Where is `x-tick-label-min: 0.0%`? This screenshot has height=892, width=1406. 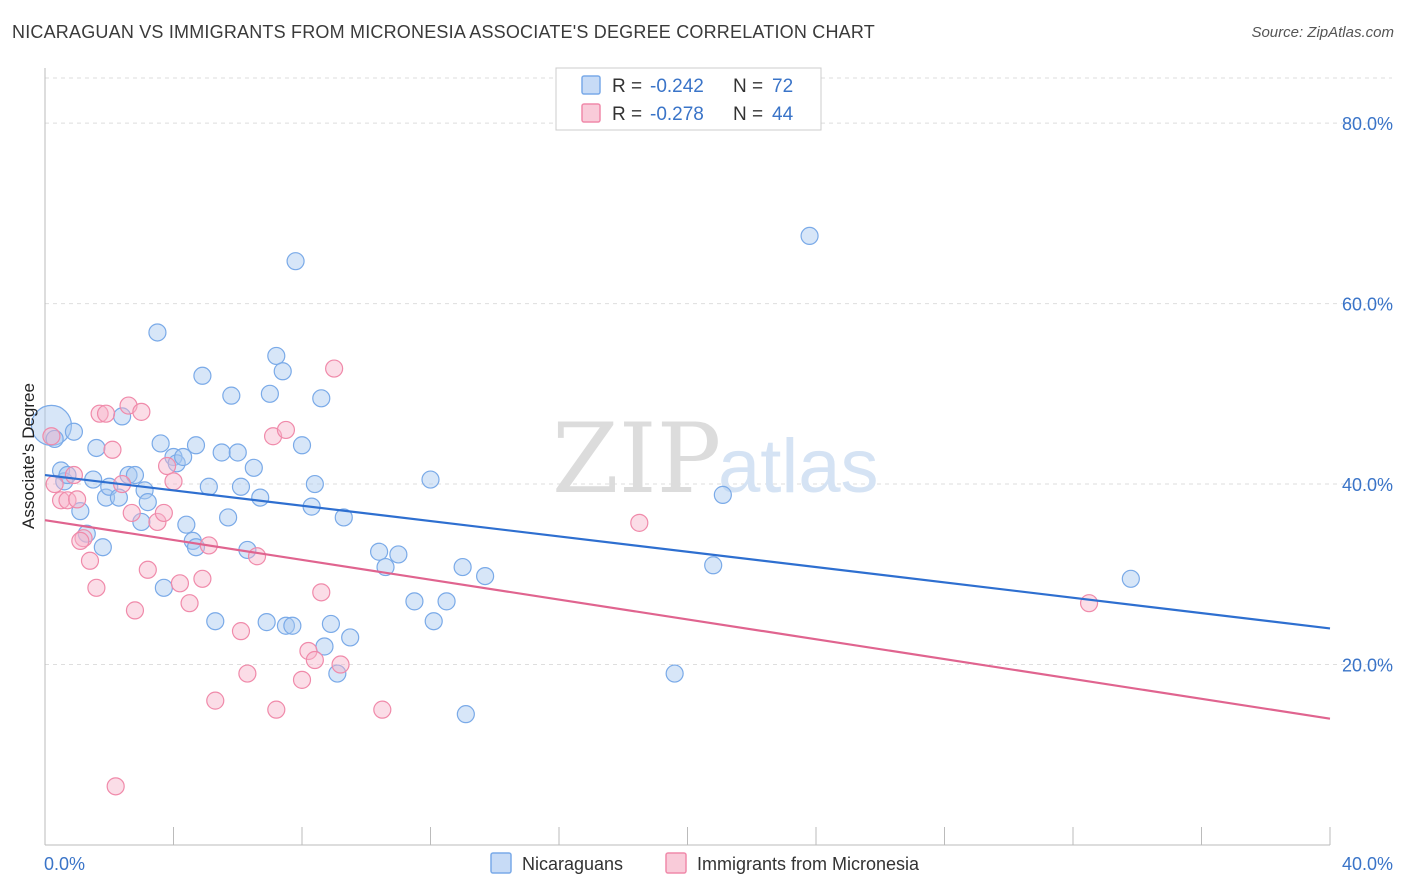
x-tick-label-min: 0.0% is located at coordinates (64, 864).